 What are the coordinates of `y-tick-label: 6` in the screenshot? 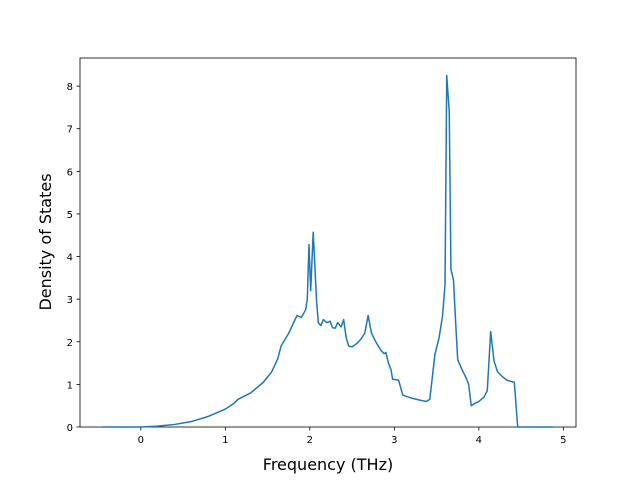 It's located at (70, 172).